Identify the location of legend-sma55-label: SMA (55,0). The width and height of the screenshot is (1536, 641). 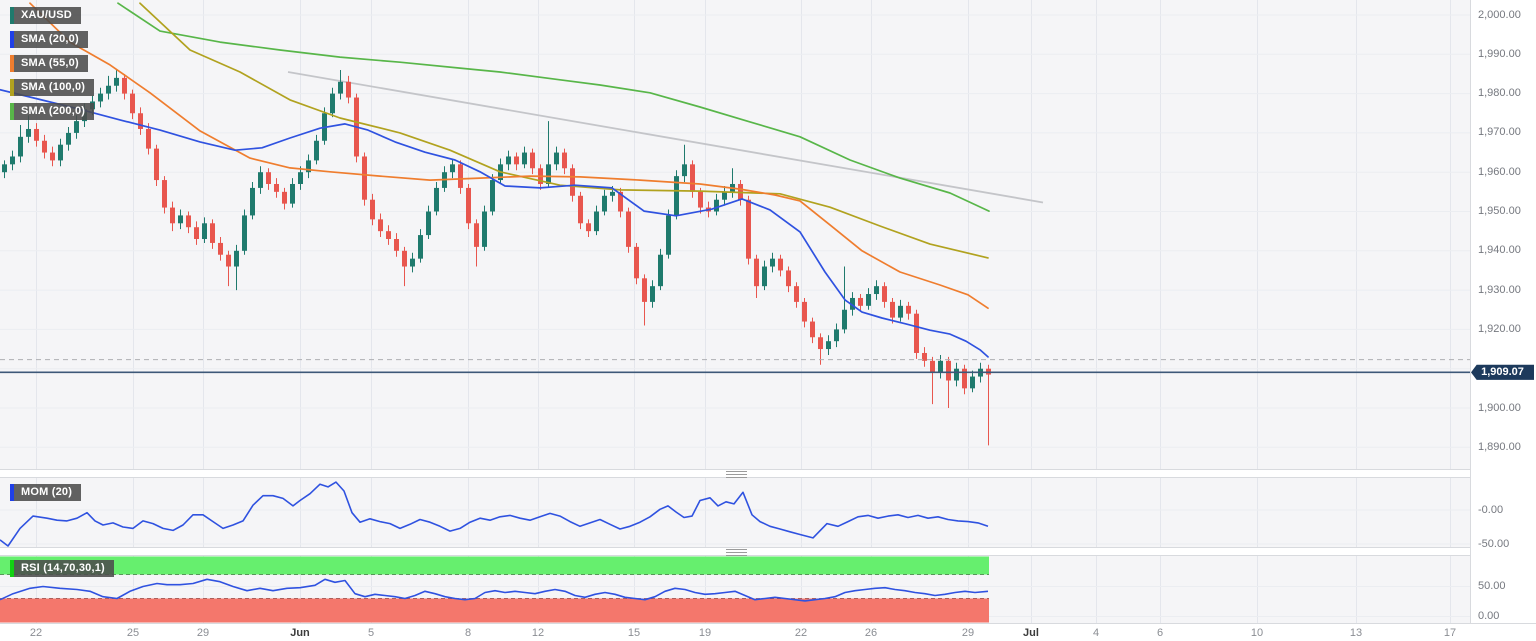
(51, 63).